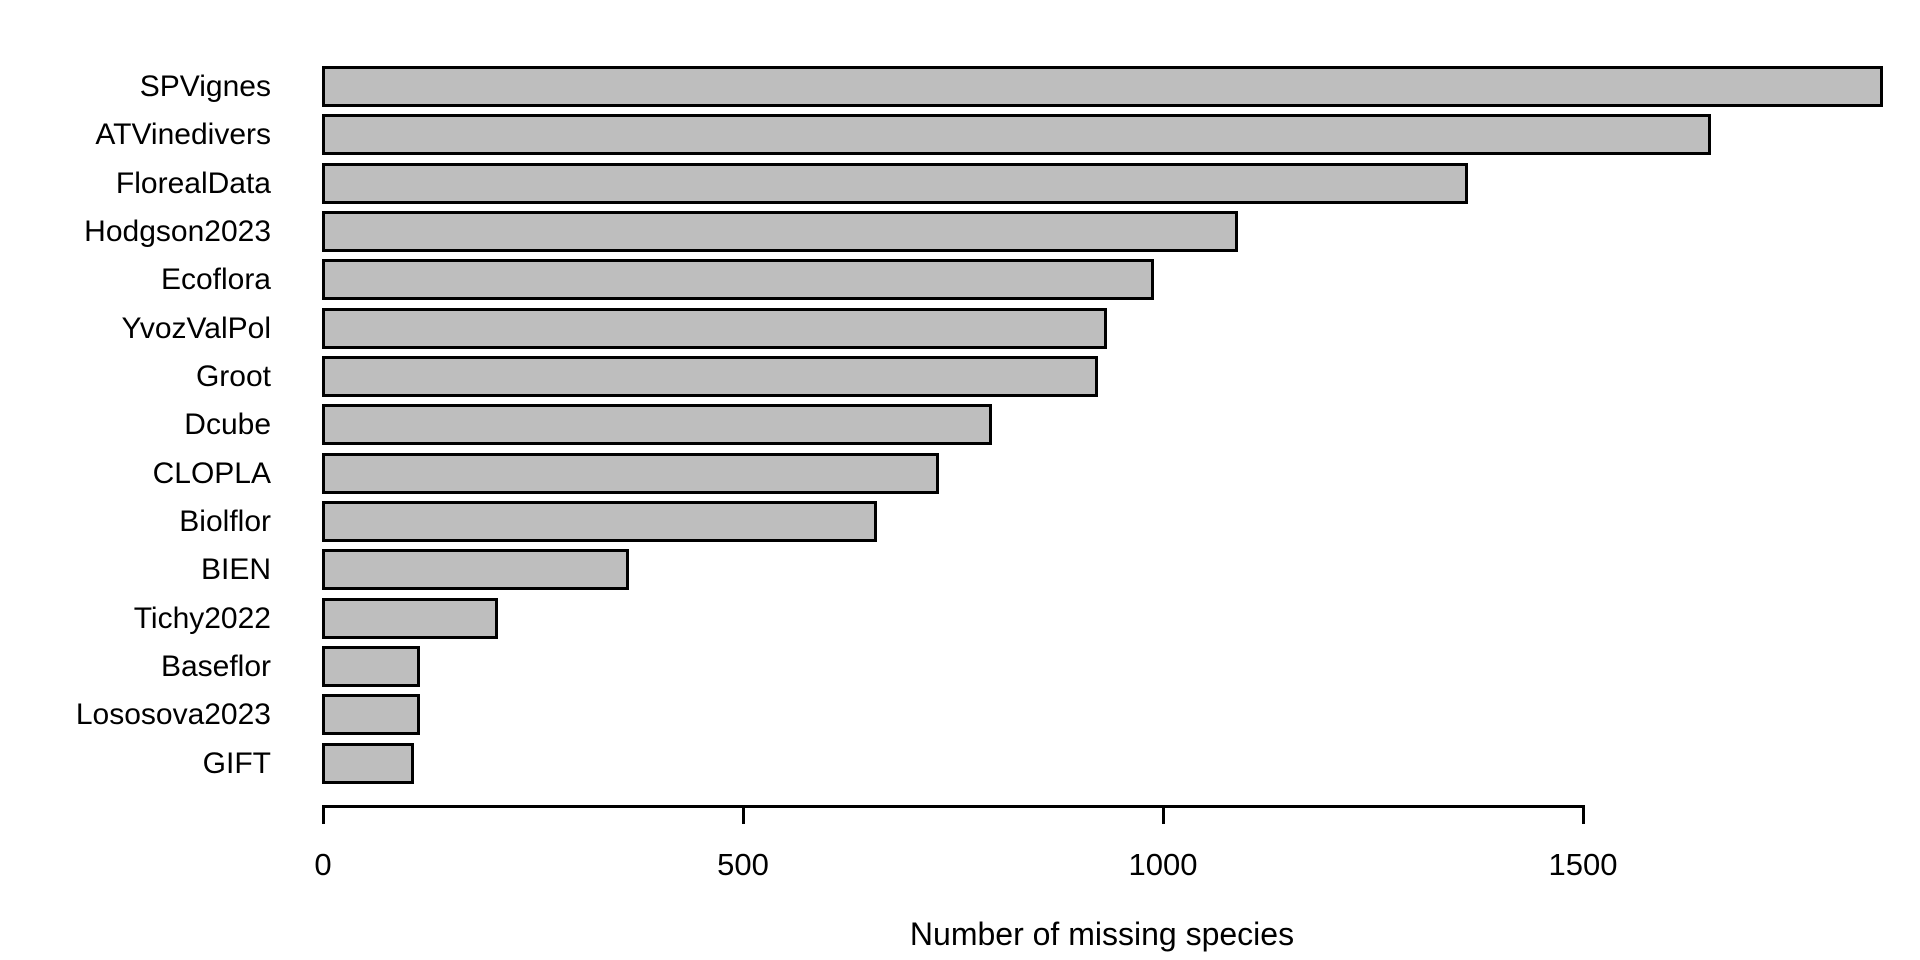  I want to click on category-label: Tichy2022, so click(202, 618).